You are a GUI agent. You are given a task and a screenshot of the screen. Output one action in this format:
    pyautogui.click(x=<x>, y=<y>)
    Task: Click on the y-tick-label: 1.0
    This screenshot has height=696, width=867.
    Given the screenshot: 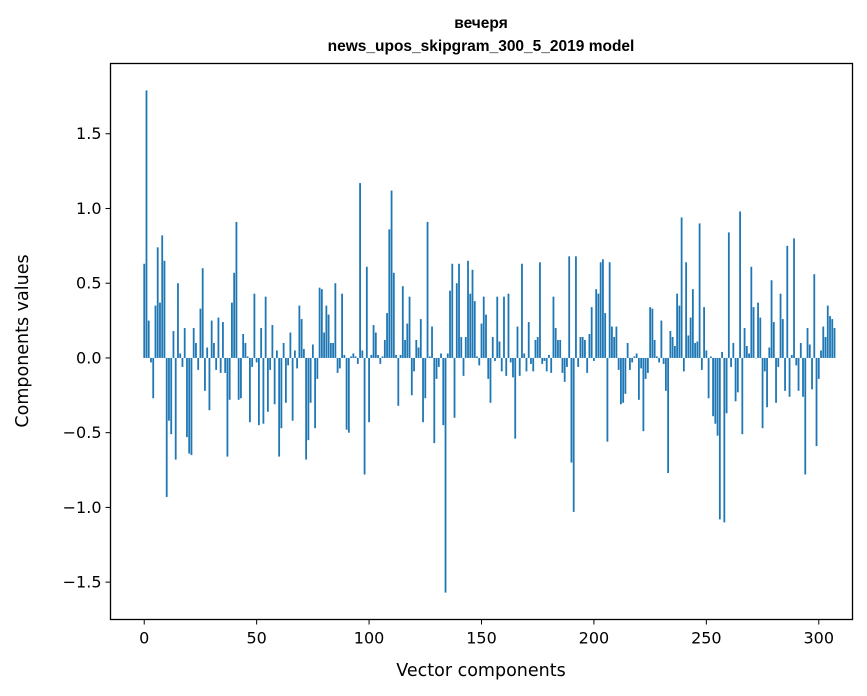 What is the action you would take?
    pyautogui.click(x=88, y=208)
    